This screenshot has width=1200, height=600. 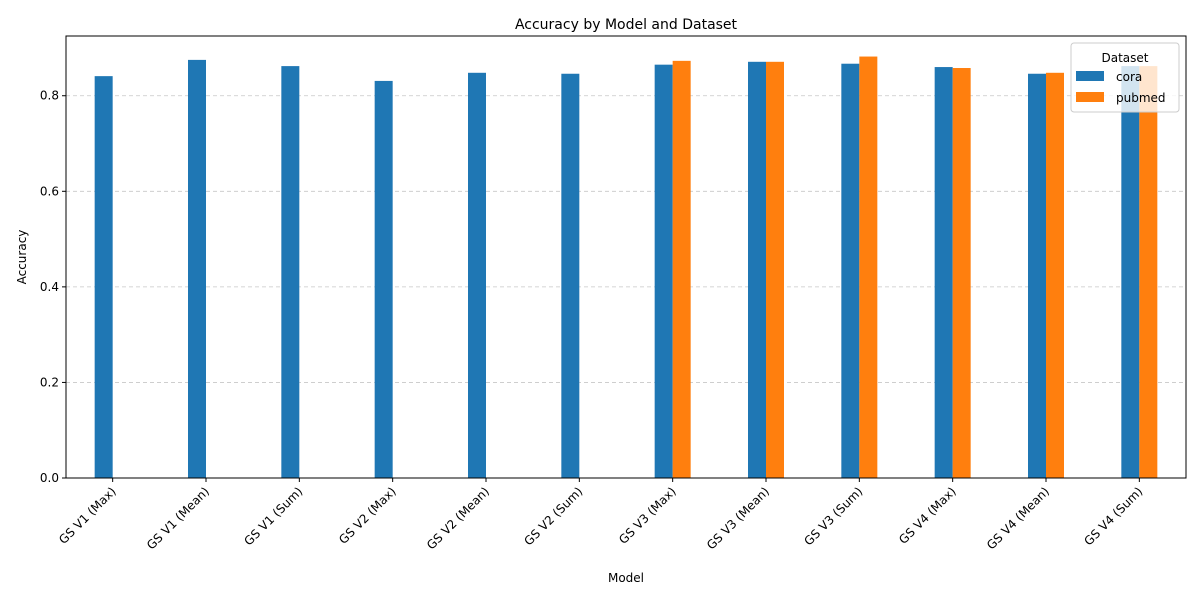 What do you see at coordinates (1125, 58) in the screenshot?
I see `legend-title: Dataset` at bounding box center [1125, 58].